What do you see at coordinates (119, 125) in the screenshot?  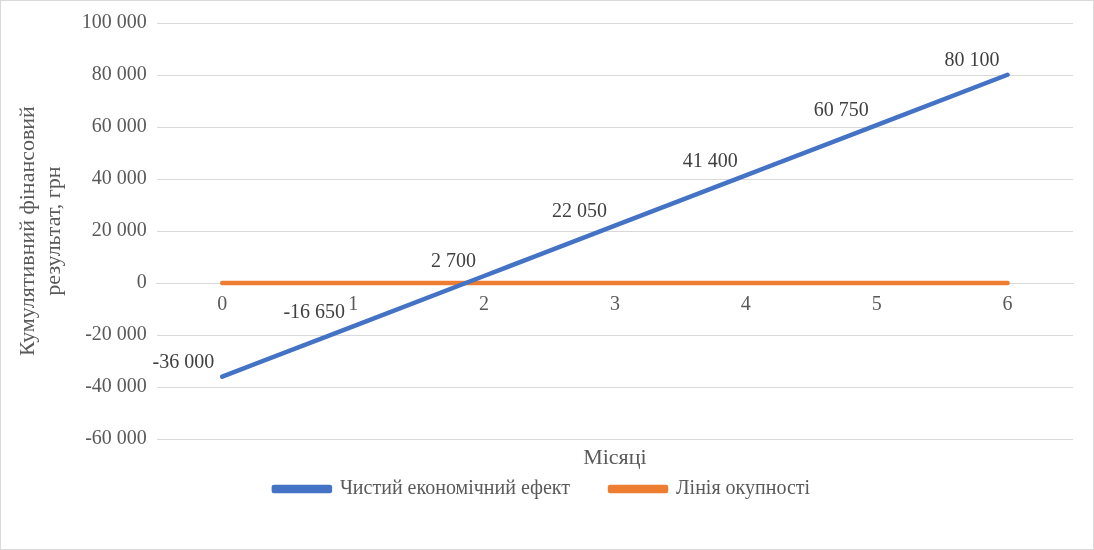 I see `y-tick-label: 60 000` at bounding box center [119, 125].